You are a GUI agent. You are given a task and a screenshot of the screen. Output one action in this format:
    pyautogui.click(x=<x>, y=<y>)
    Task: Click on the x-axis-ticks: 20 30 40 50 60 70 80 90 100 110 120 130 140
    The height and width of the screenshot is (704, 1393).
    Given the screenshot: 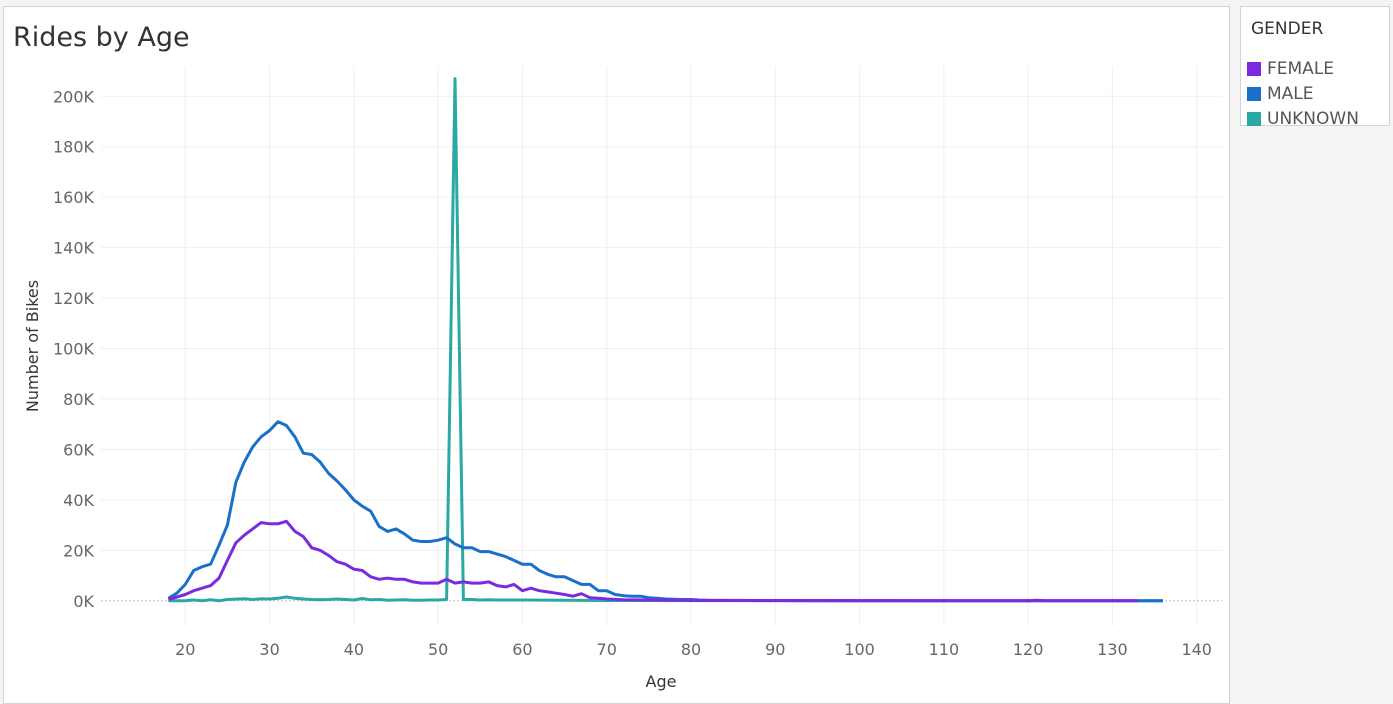 What is the action you would take?
    pyautogui.click(x=693, y=649)
    